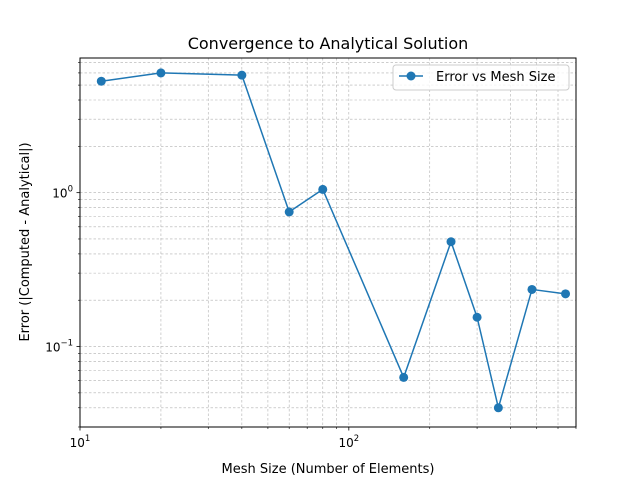 Image resolution: width=640 pixels, height=480 pixels. I want to click on y-tick-label: 10⁻¹, so click(59, 347).